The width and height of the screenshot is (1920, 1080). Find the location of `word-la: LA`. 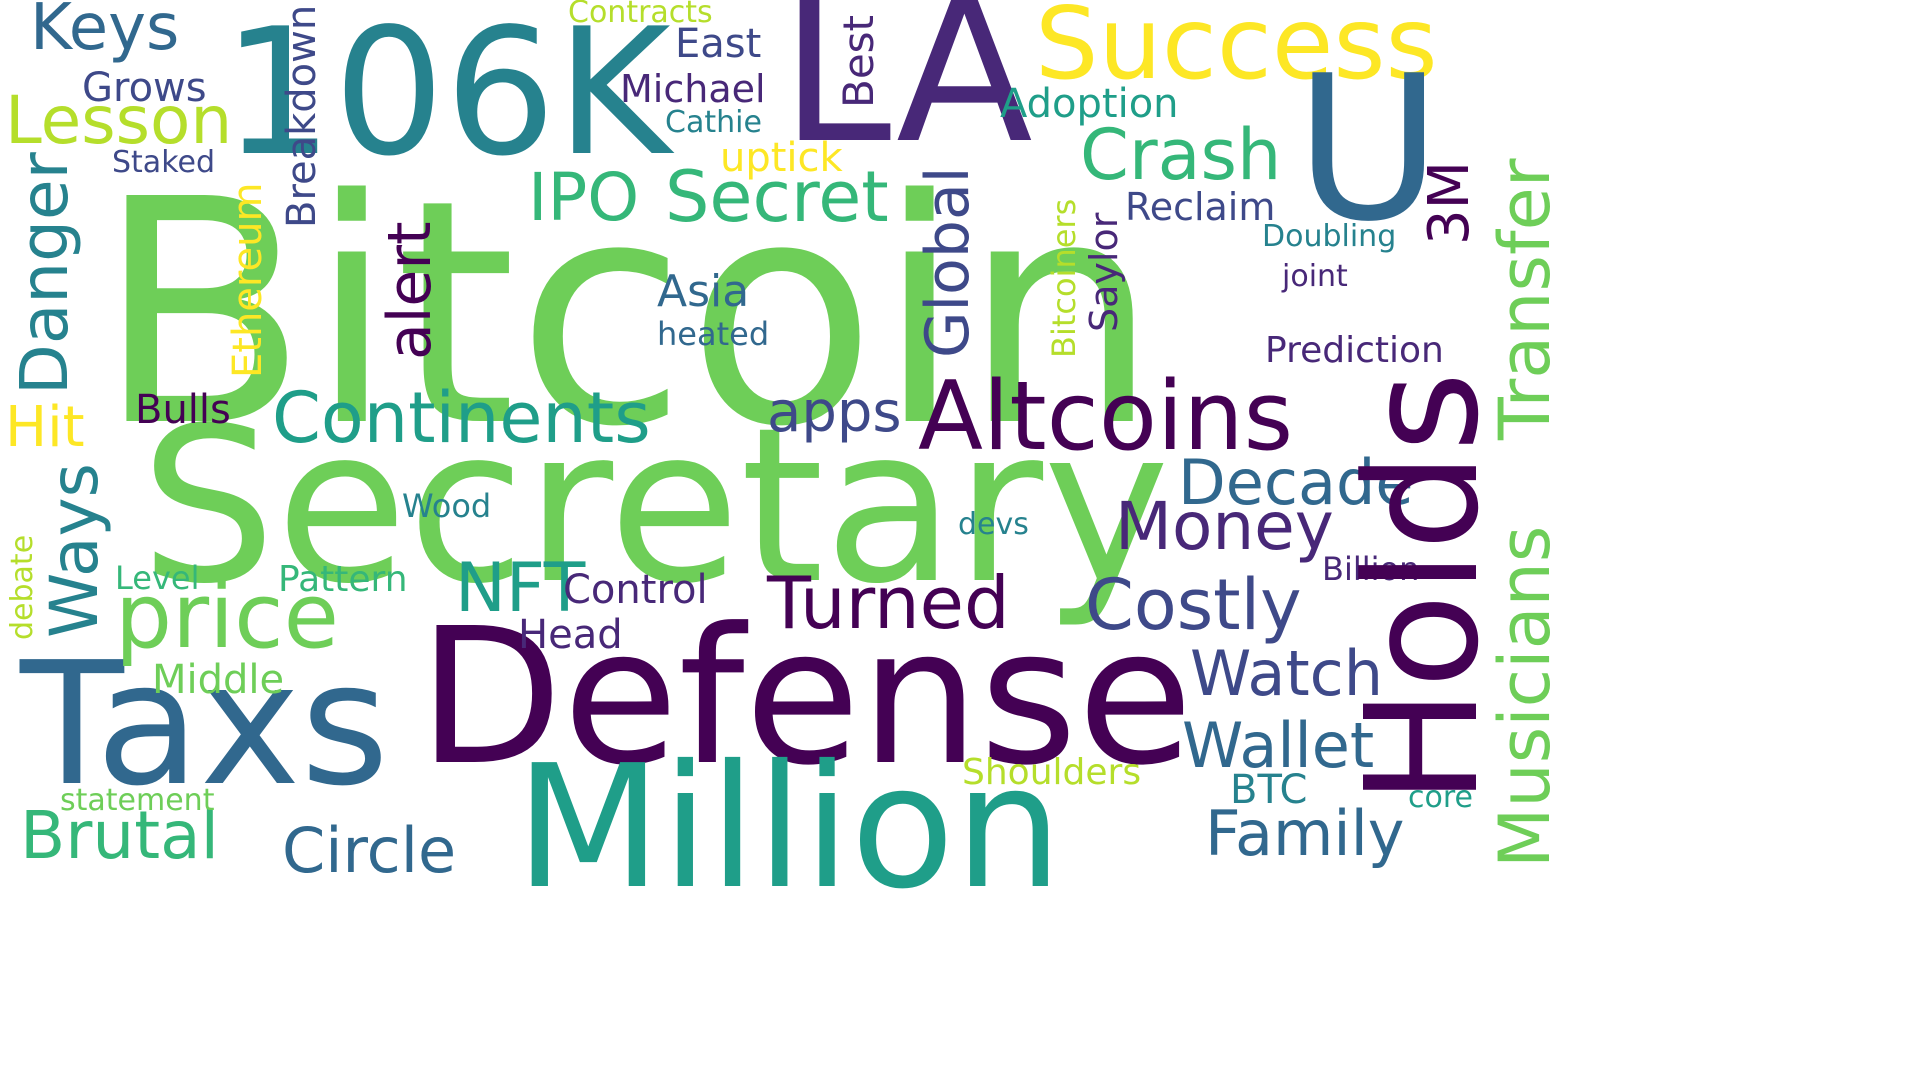

word-la: LA is located at coordinates (906, 94).